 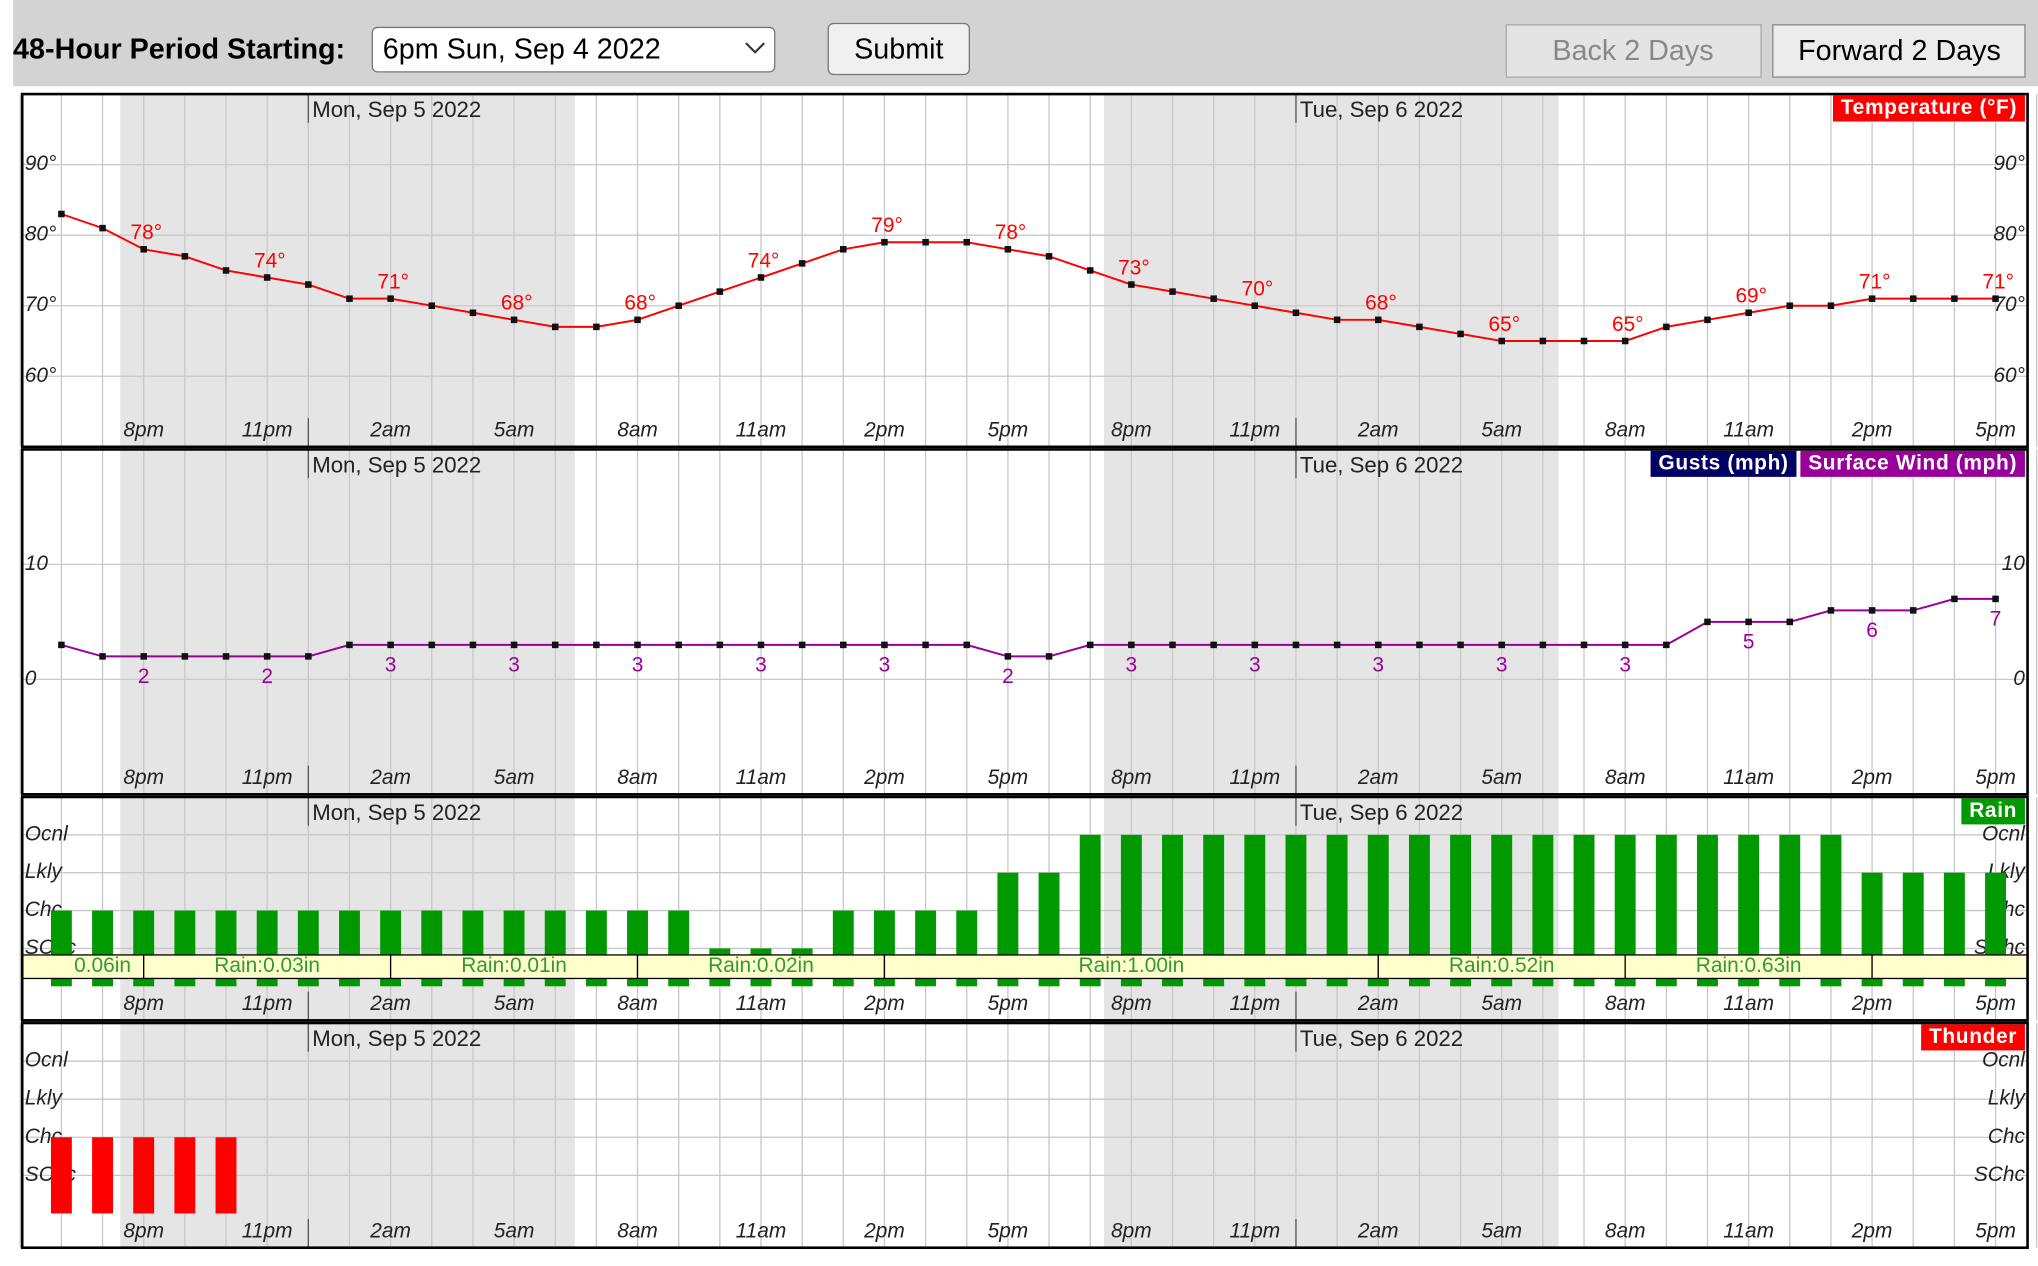 What do you see at coordinates (761, 965) in the screenshot?
I see `amount-label: Rain:0.02in` at bounding box center [761, 965].